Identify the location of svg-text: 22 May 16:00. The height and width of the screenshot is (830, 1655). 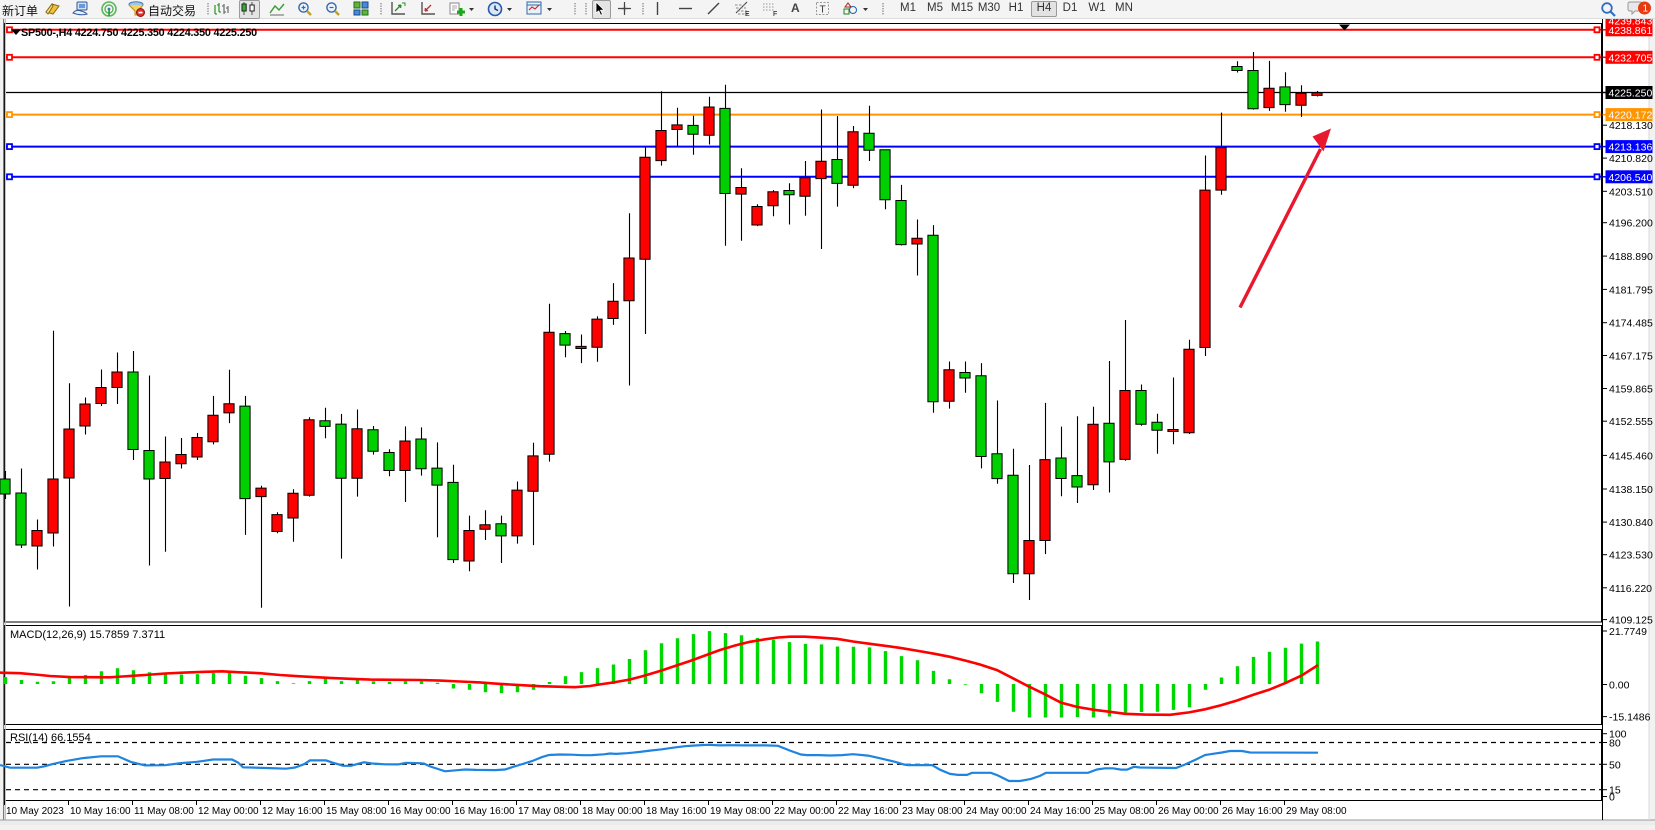
(868, 811).